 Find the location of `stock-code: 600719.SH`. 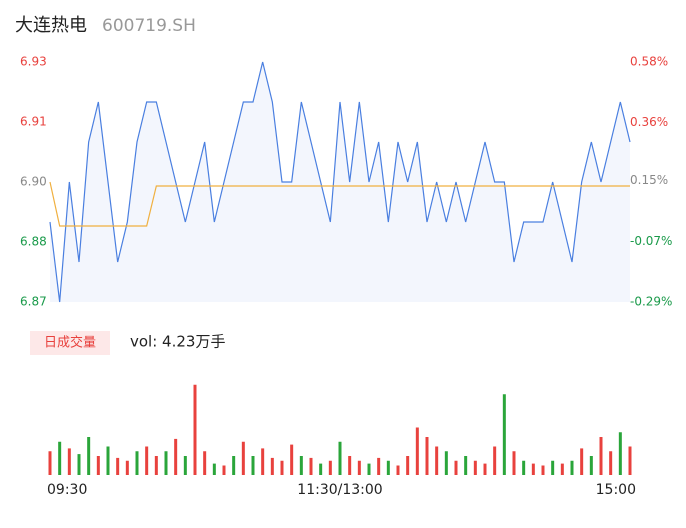

stock-code: 600719.SH is located at coordinates (149, 26).